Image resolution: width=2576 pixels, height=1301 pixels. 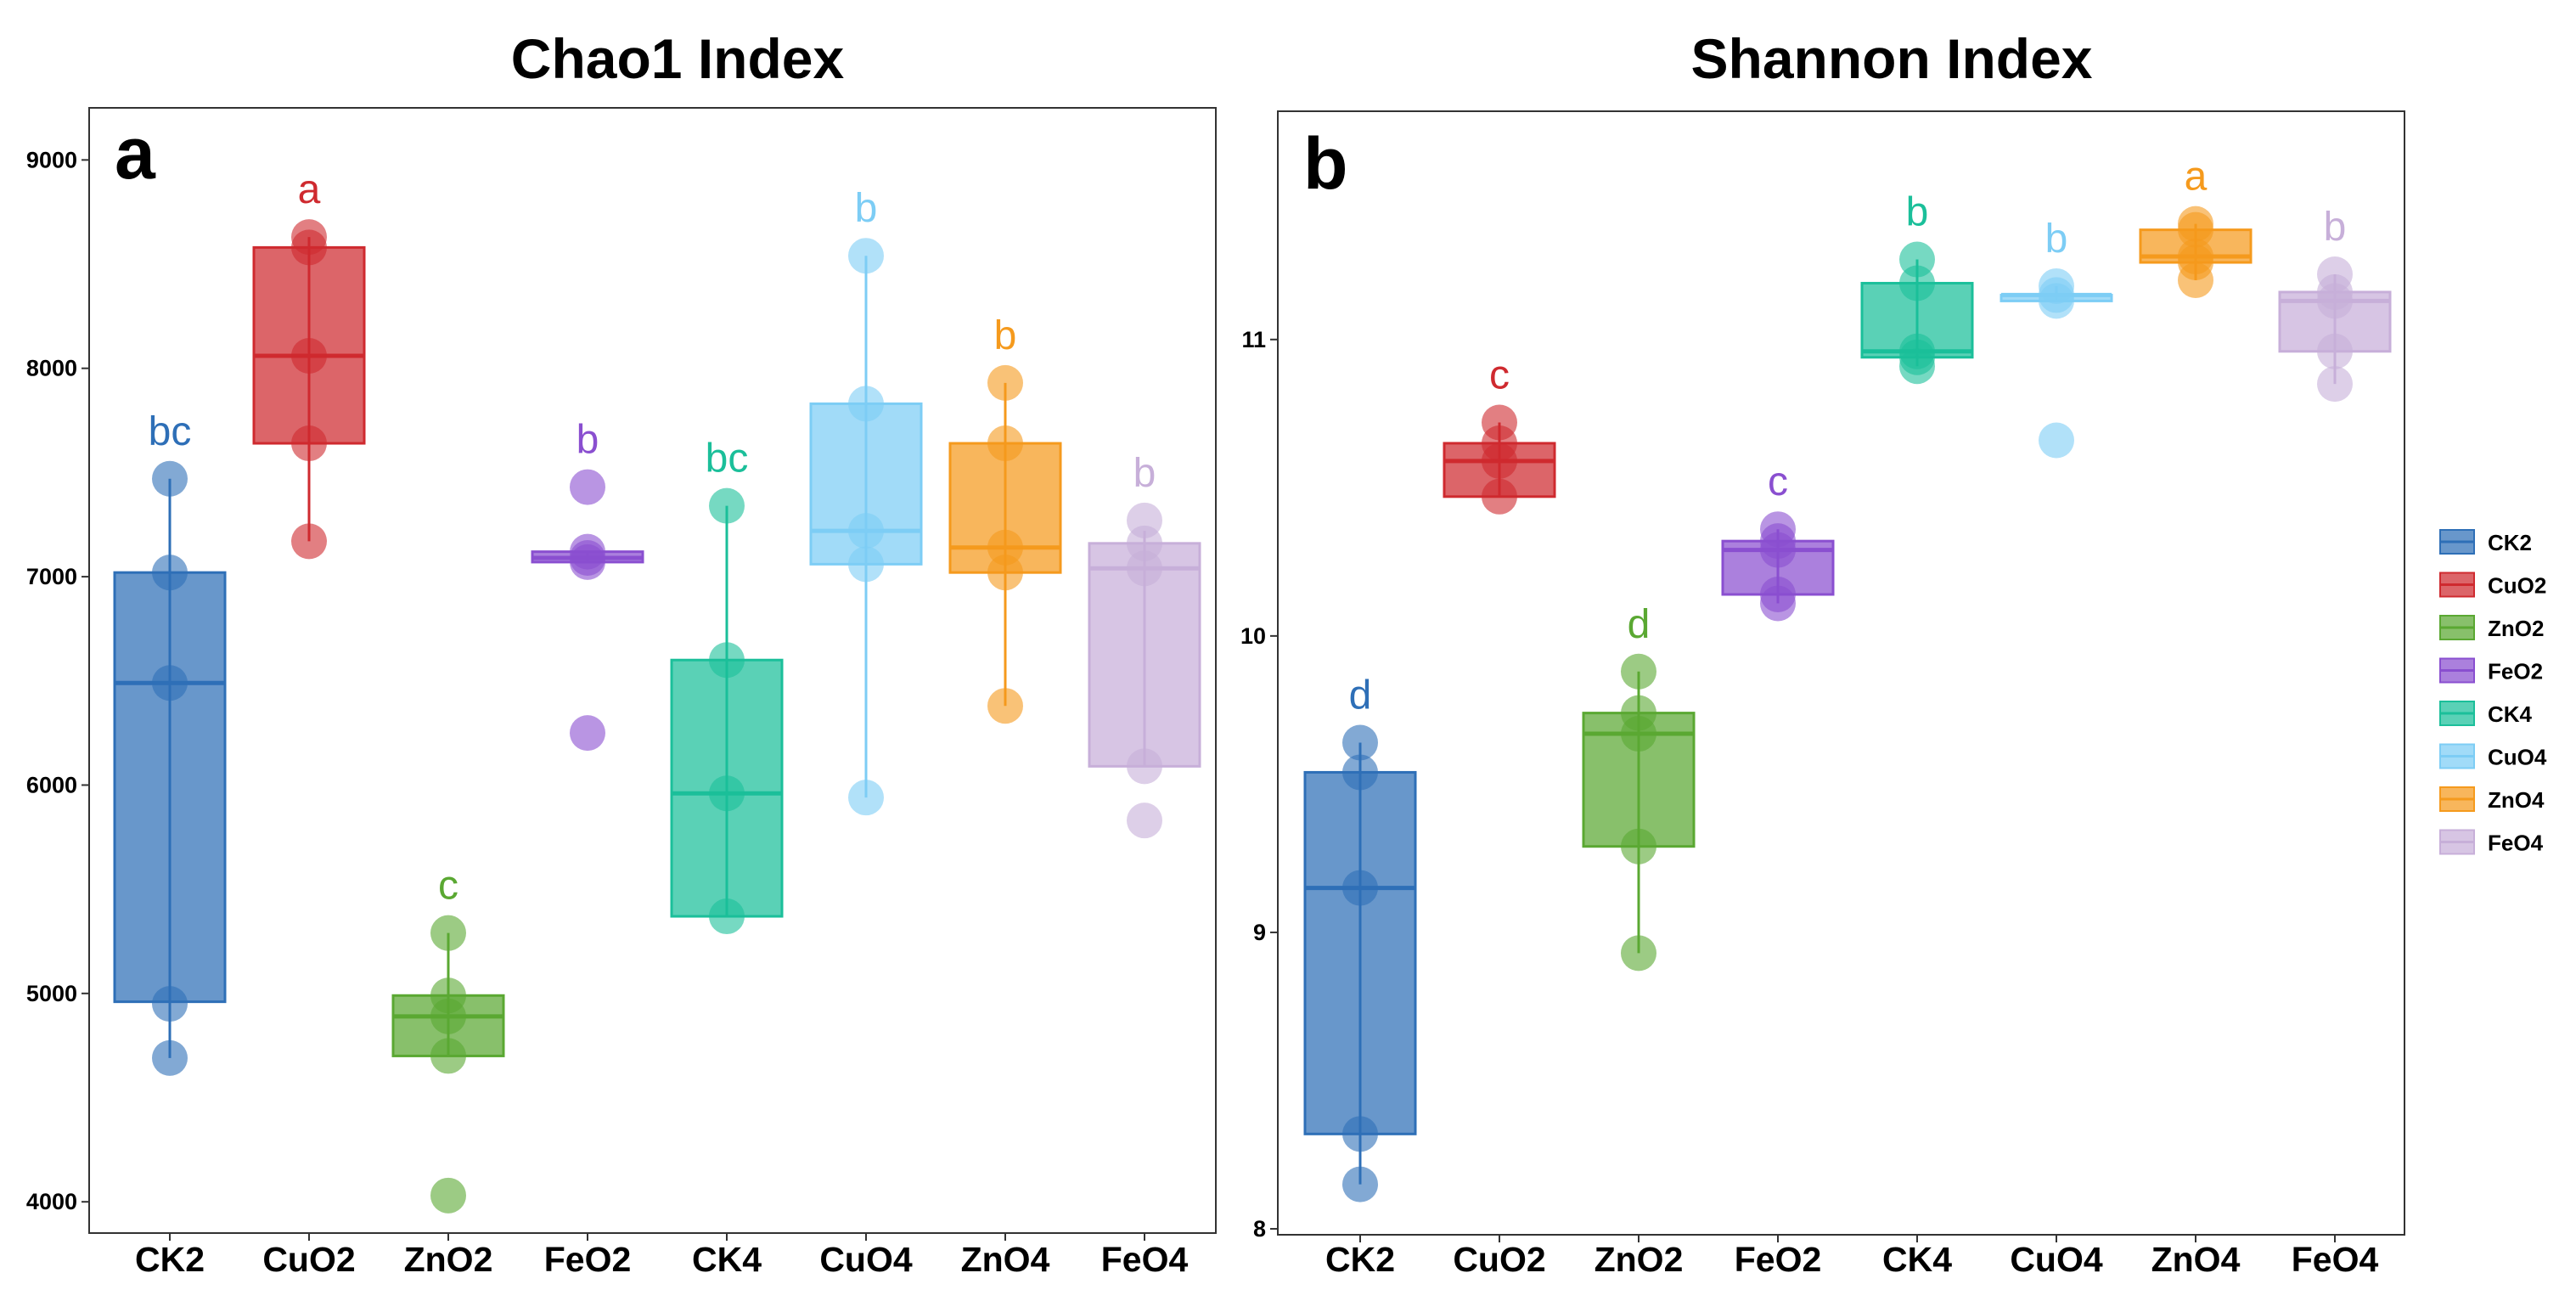 I want to click on panel-label-a: a, so click(x=135, y=153).